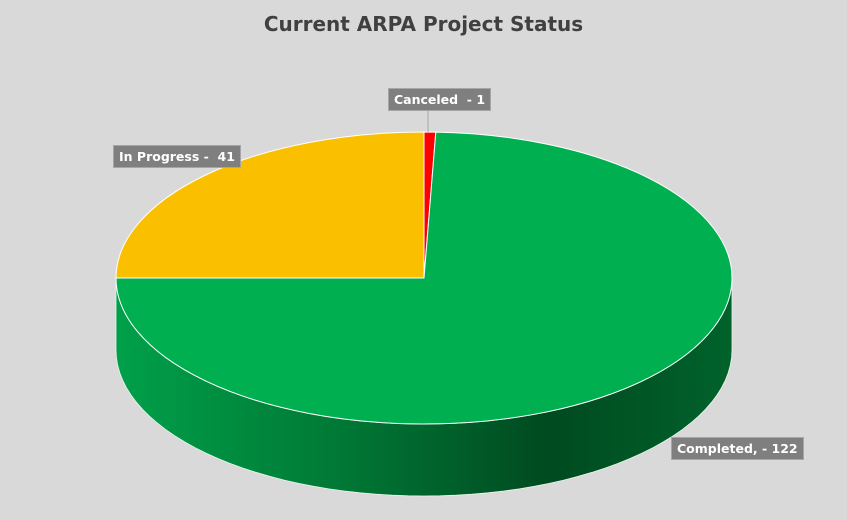 The image size is (847, 520). What do you see at coordinates (423, 24) in the screenshot?
I see `chart-title: Current ARPA Project Status` at bounding box center [423, 24].